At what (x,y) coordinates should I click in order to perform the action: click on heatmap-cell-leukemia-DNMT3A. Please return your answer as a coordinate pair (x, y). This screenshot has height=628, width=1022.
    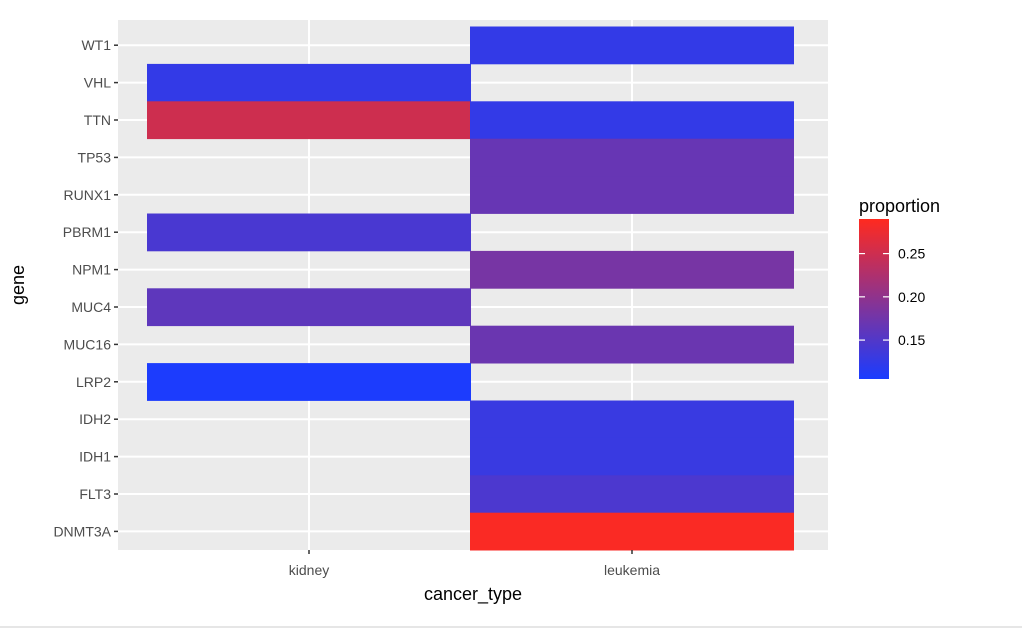
    Looking at the image, I should click on (632, 531).